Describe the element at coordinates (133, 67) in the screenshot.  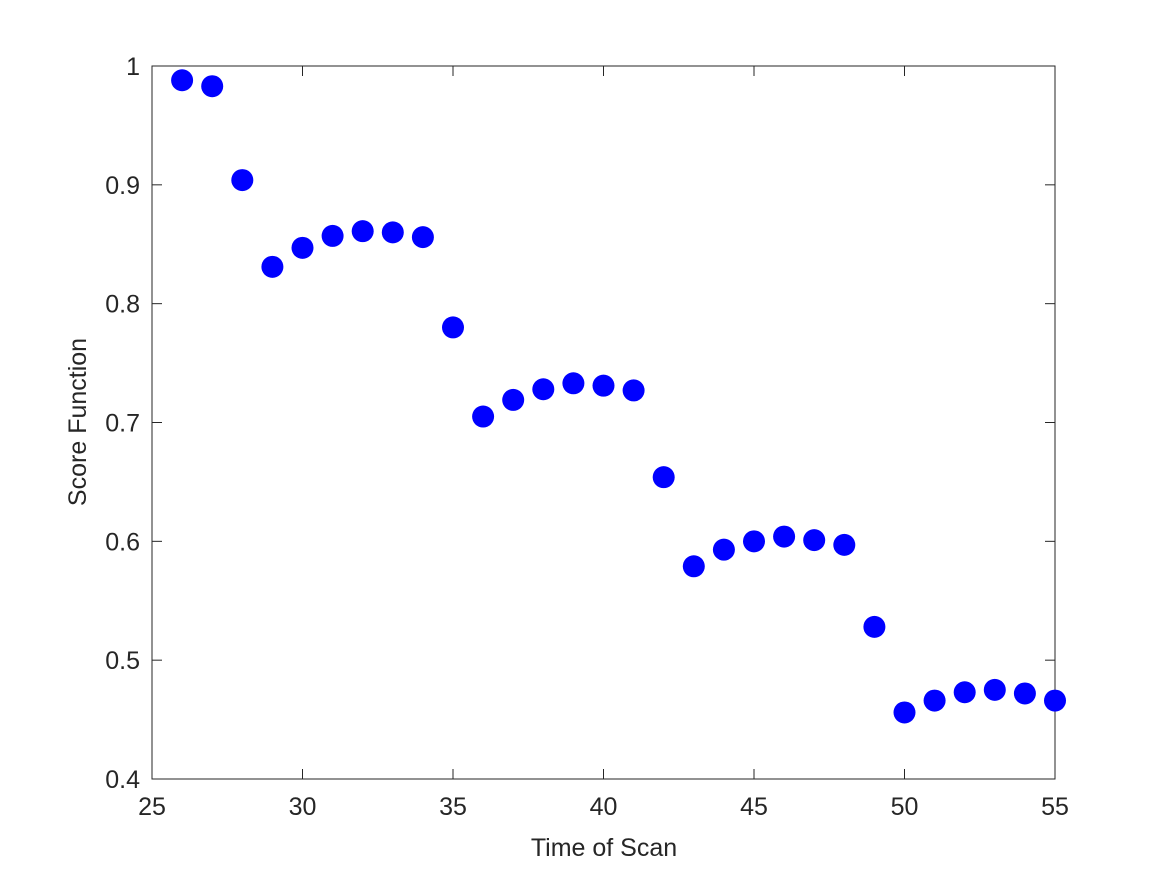
I see `y-tick-label: 1` at that location.